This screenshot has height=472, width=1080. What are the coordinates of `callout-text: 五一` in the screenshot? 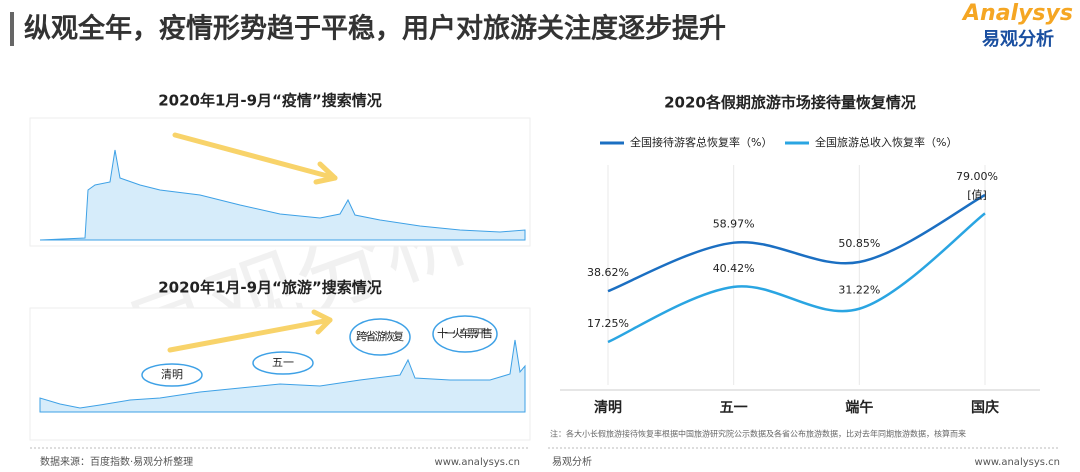 It's located at (283, 362).